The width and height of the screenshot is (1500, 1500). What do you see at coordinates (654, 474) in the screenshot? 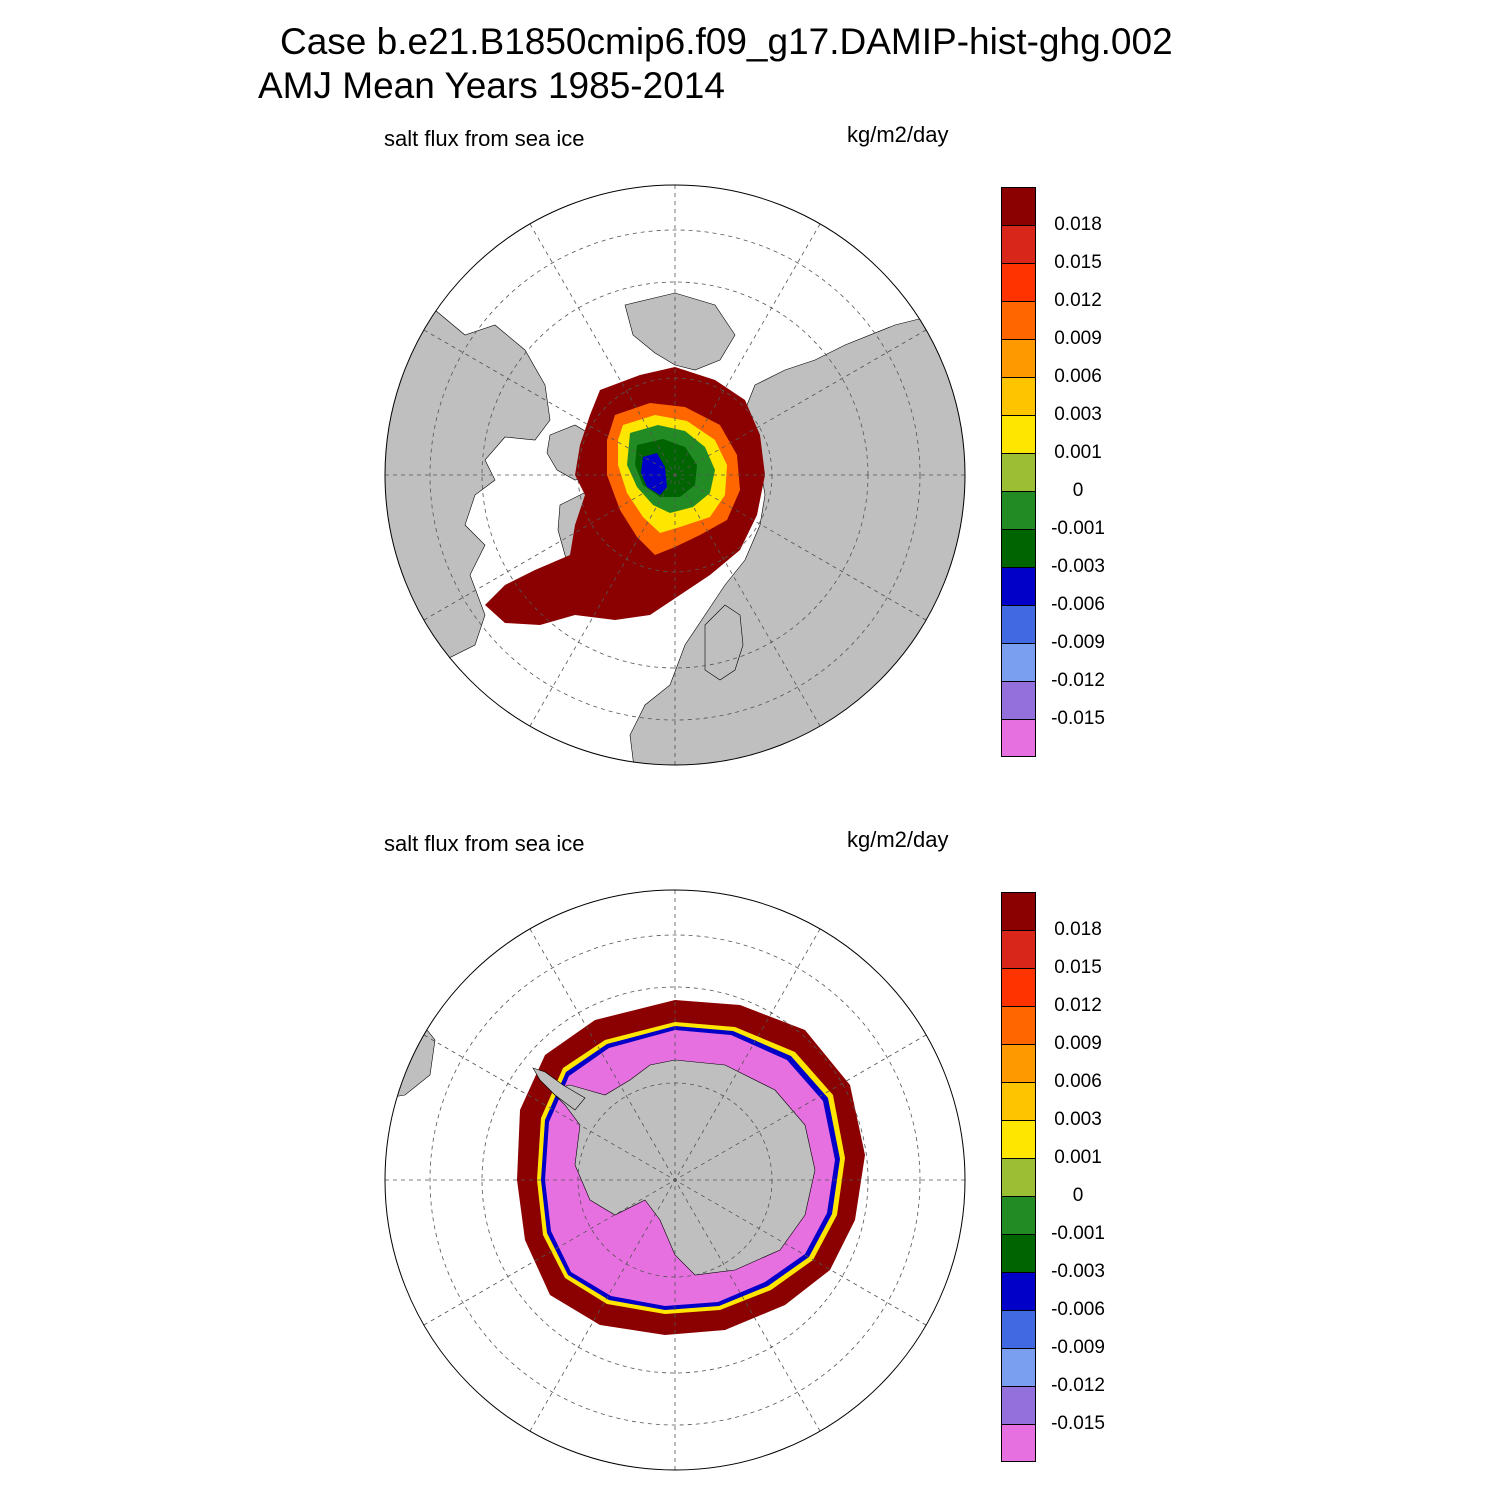
I see `north-ice-band-blue` at bounding box center [654, 474].